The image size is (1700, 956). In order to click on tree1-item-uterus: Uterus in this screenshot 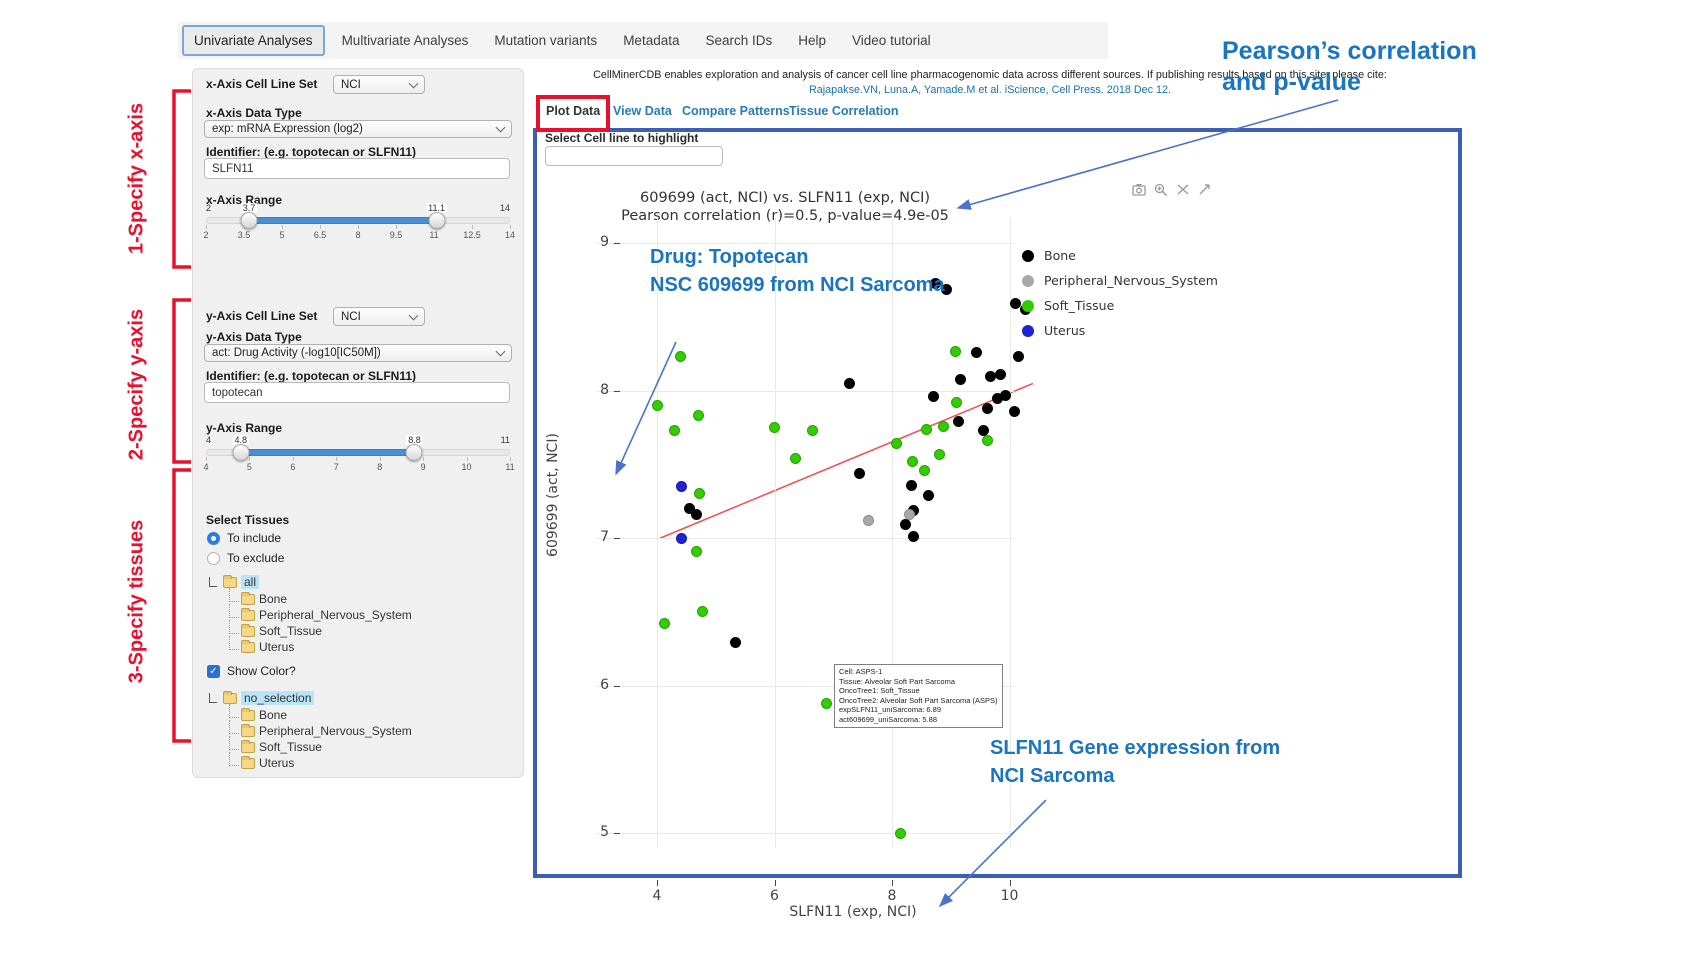, I will do `click(277, 647)`.